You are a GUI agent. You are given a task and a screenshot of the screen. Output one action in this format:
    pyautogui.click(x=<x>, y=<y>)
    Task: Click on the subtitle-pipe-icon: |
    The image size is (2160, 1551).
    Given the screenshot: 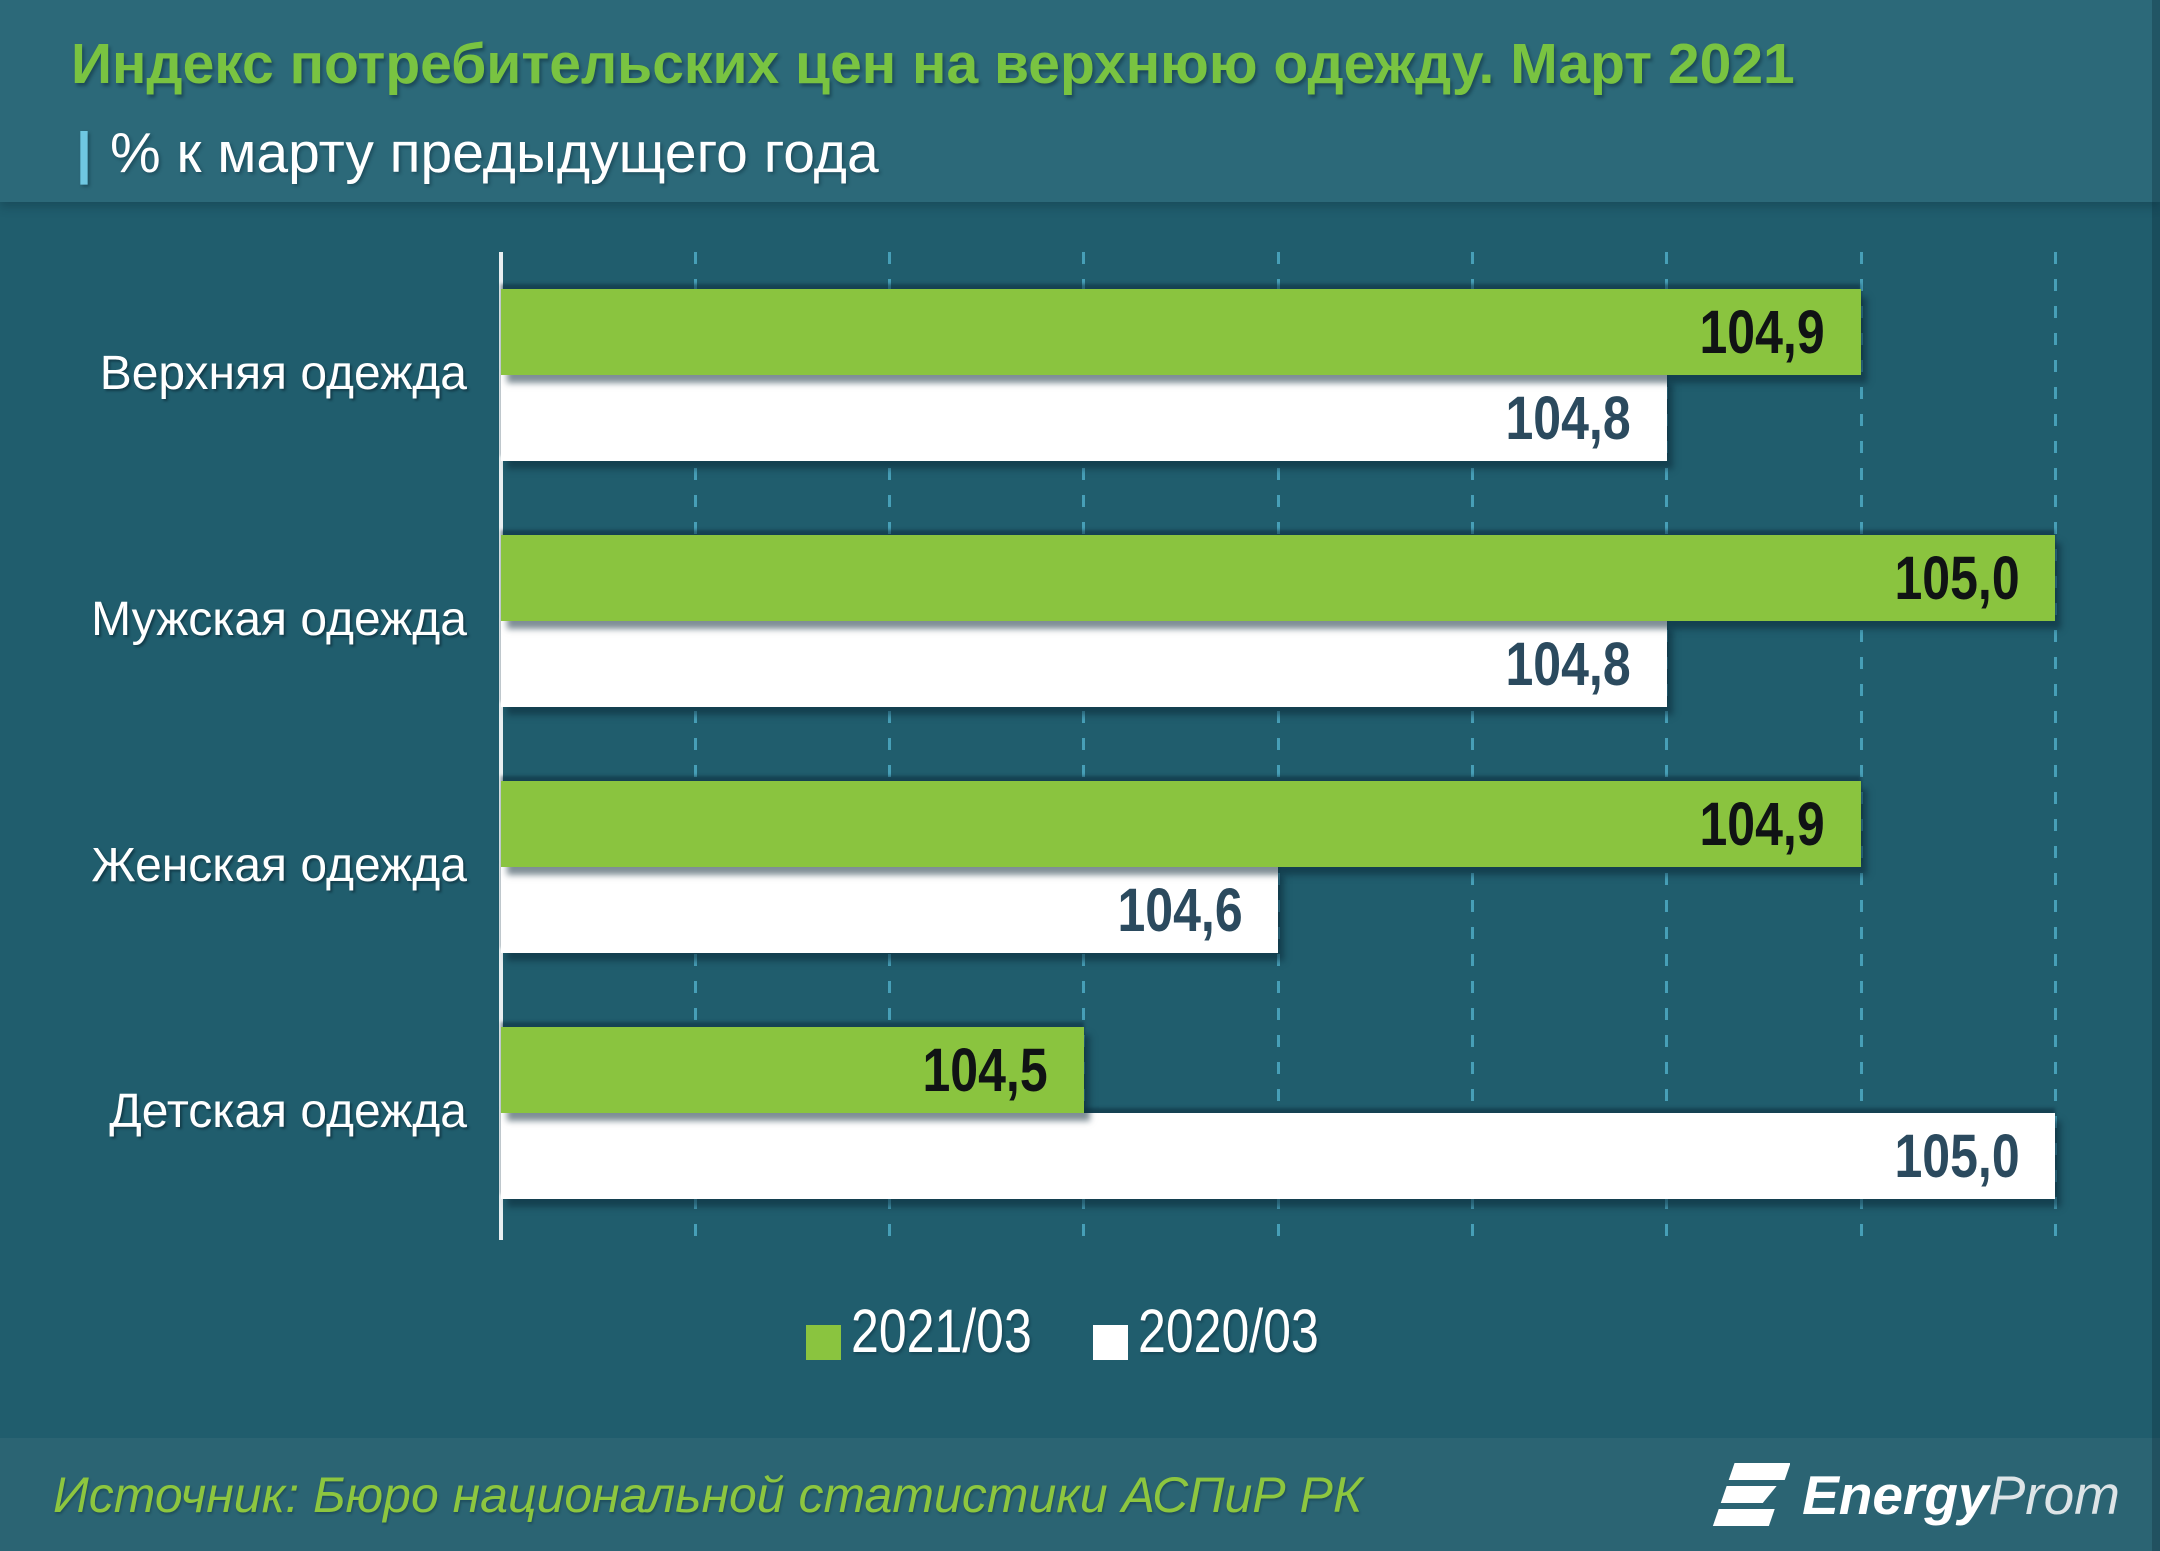 What is the action you would take?
    pyautogui.click(x=84, y=153)
    